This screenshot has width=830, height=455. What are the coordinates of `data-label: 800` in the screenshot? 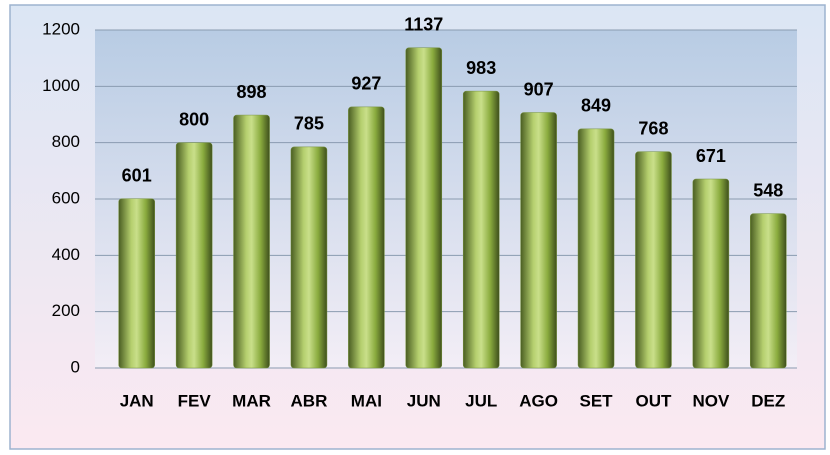 It's located at (194, 119).